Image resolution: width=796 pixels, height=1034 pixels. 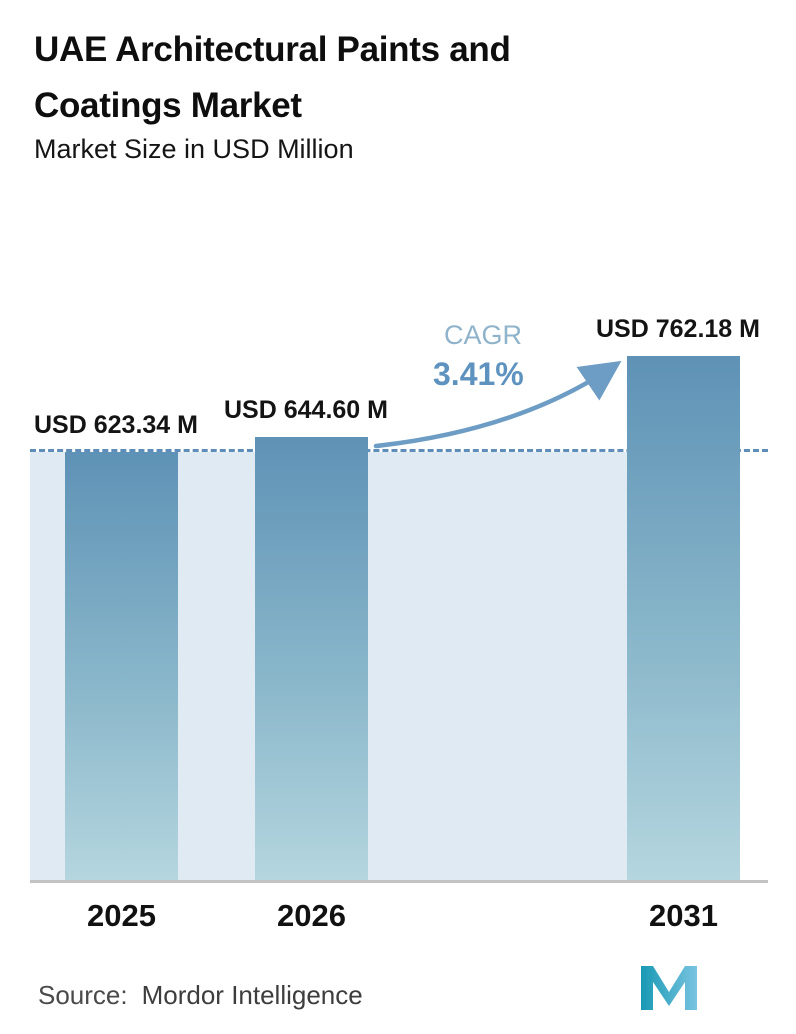 I want to click on chart-title-line2: Coatings Market, so click(x=168, y=105).